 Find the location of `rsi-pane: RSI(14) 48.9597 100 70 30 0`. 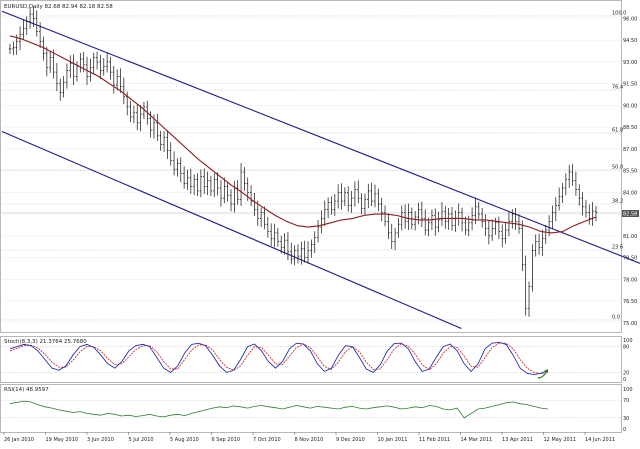

rsi-pane: RSI(14) 48.9597 100 70 30 0 is located at coordinates (316, 409).